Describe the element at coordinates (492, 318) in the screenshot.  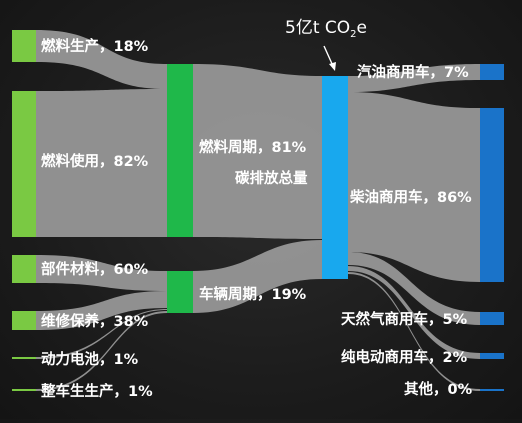
I see `node-natural-gas-cv` at that location.